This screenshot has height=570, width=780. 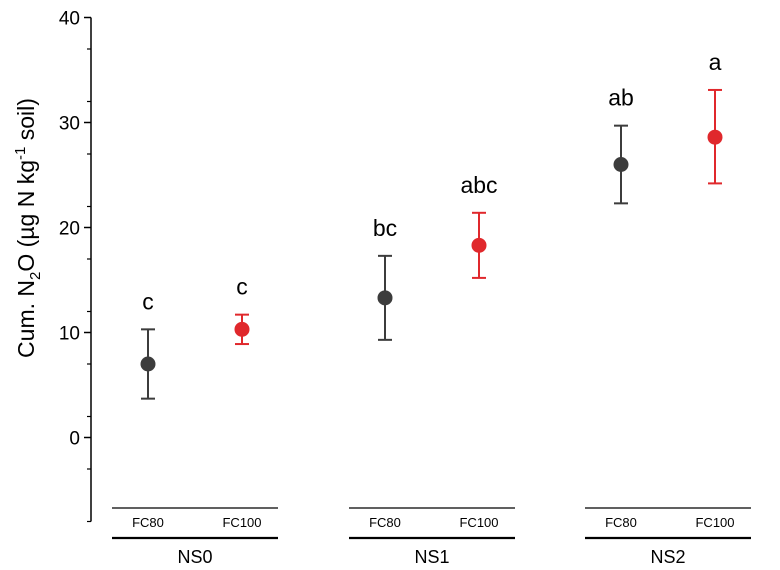 I want to click on significance-letter: abc, so click(x=478, y=185).